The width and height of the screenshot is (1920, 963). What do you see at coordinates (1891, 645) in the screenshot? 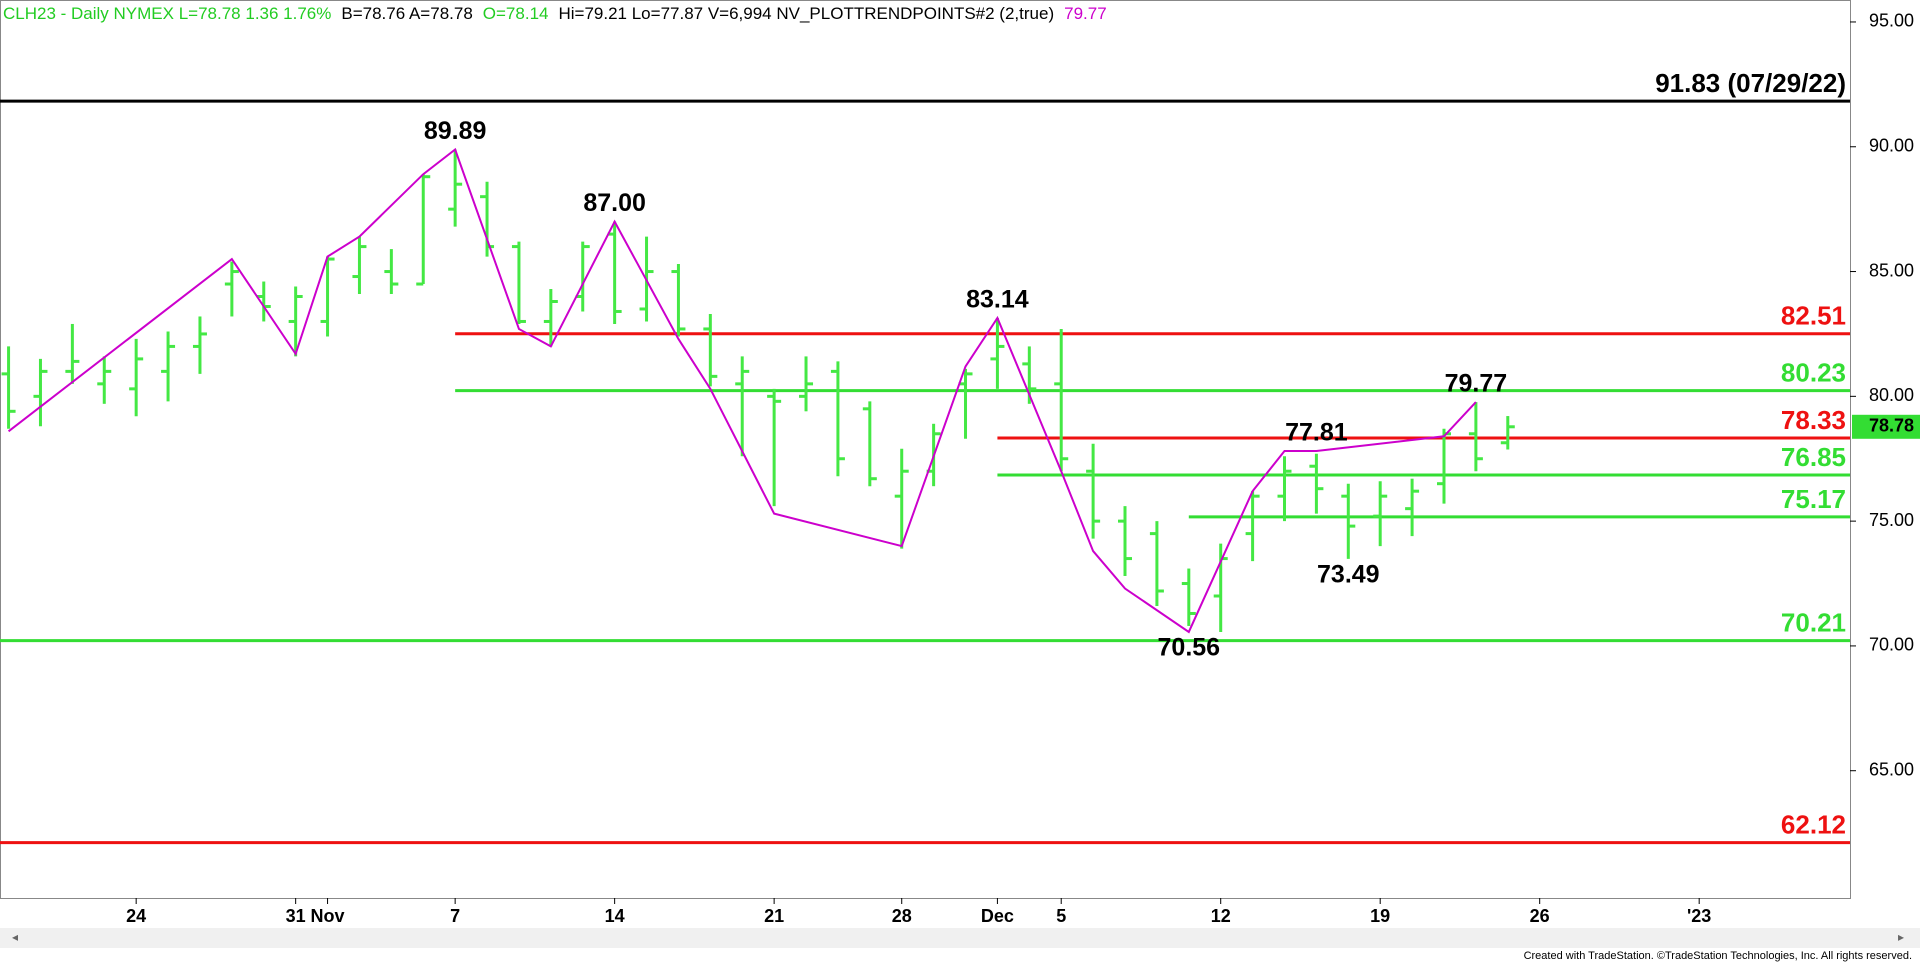
I see `y-tick-label: 70.00` at bounding box center [1891, 645].